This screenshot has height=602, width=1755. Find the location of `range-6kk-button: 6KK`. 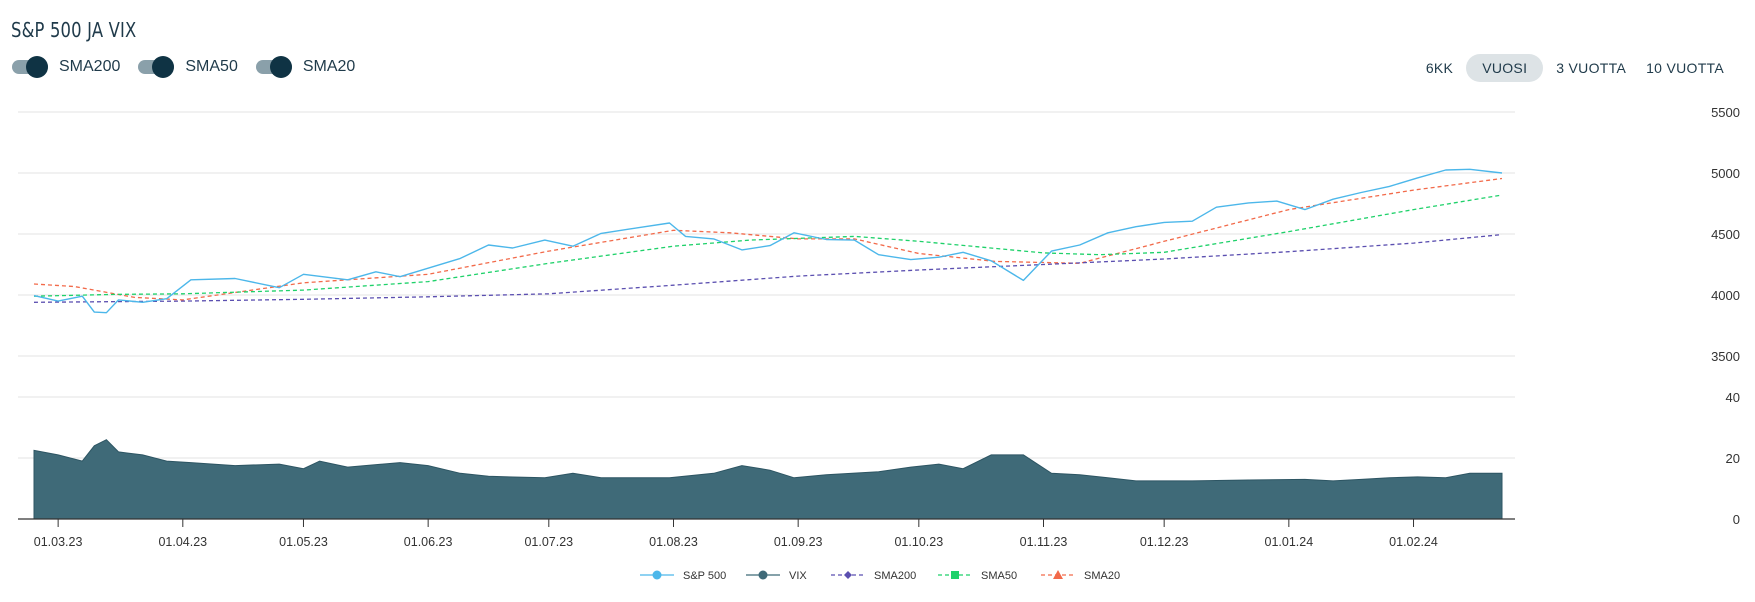

range-6kk-button: 6KK is located at coordinates (1439, 68).